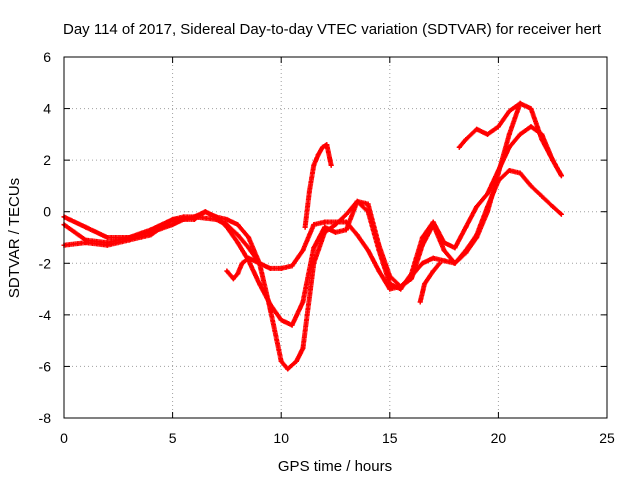 This screenshot has width=640, height=485. I want to click on y-tick-label: 4, so click(47, 109).